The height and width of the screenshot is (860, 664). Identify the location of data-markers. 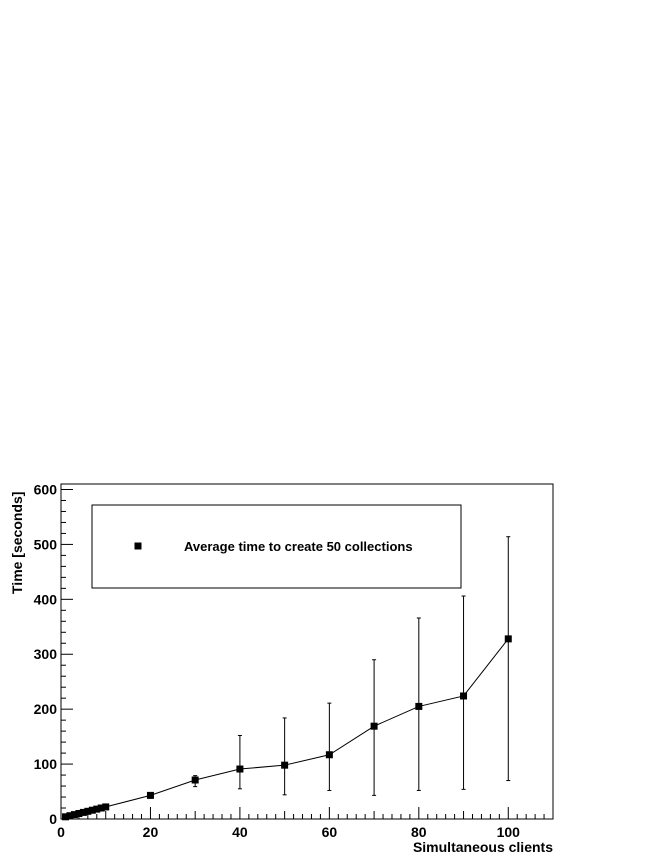
(286, 728).